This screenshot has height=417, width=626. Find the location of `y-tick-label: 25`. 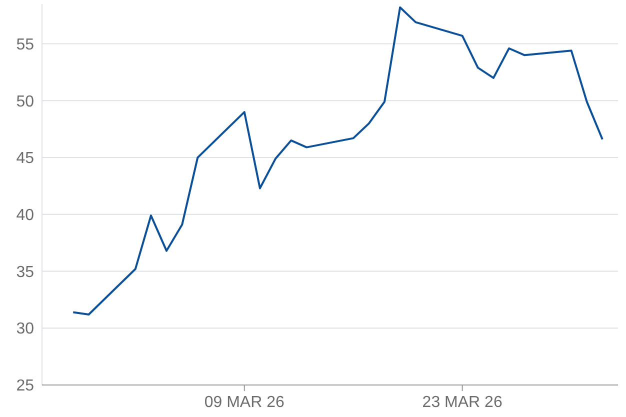

y-tick-label: 25 is located at coordinates (25, 386).